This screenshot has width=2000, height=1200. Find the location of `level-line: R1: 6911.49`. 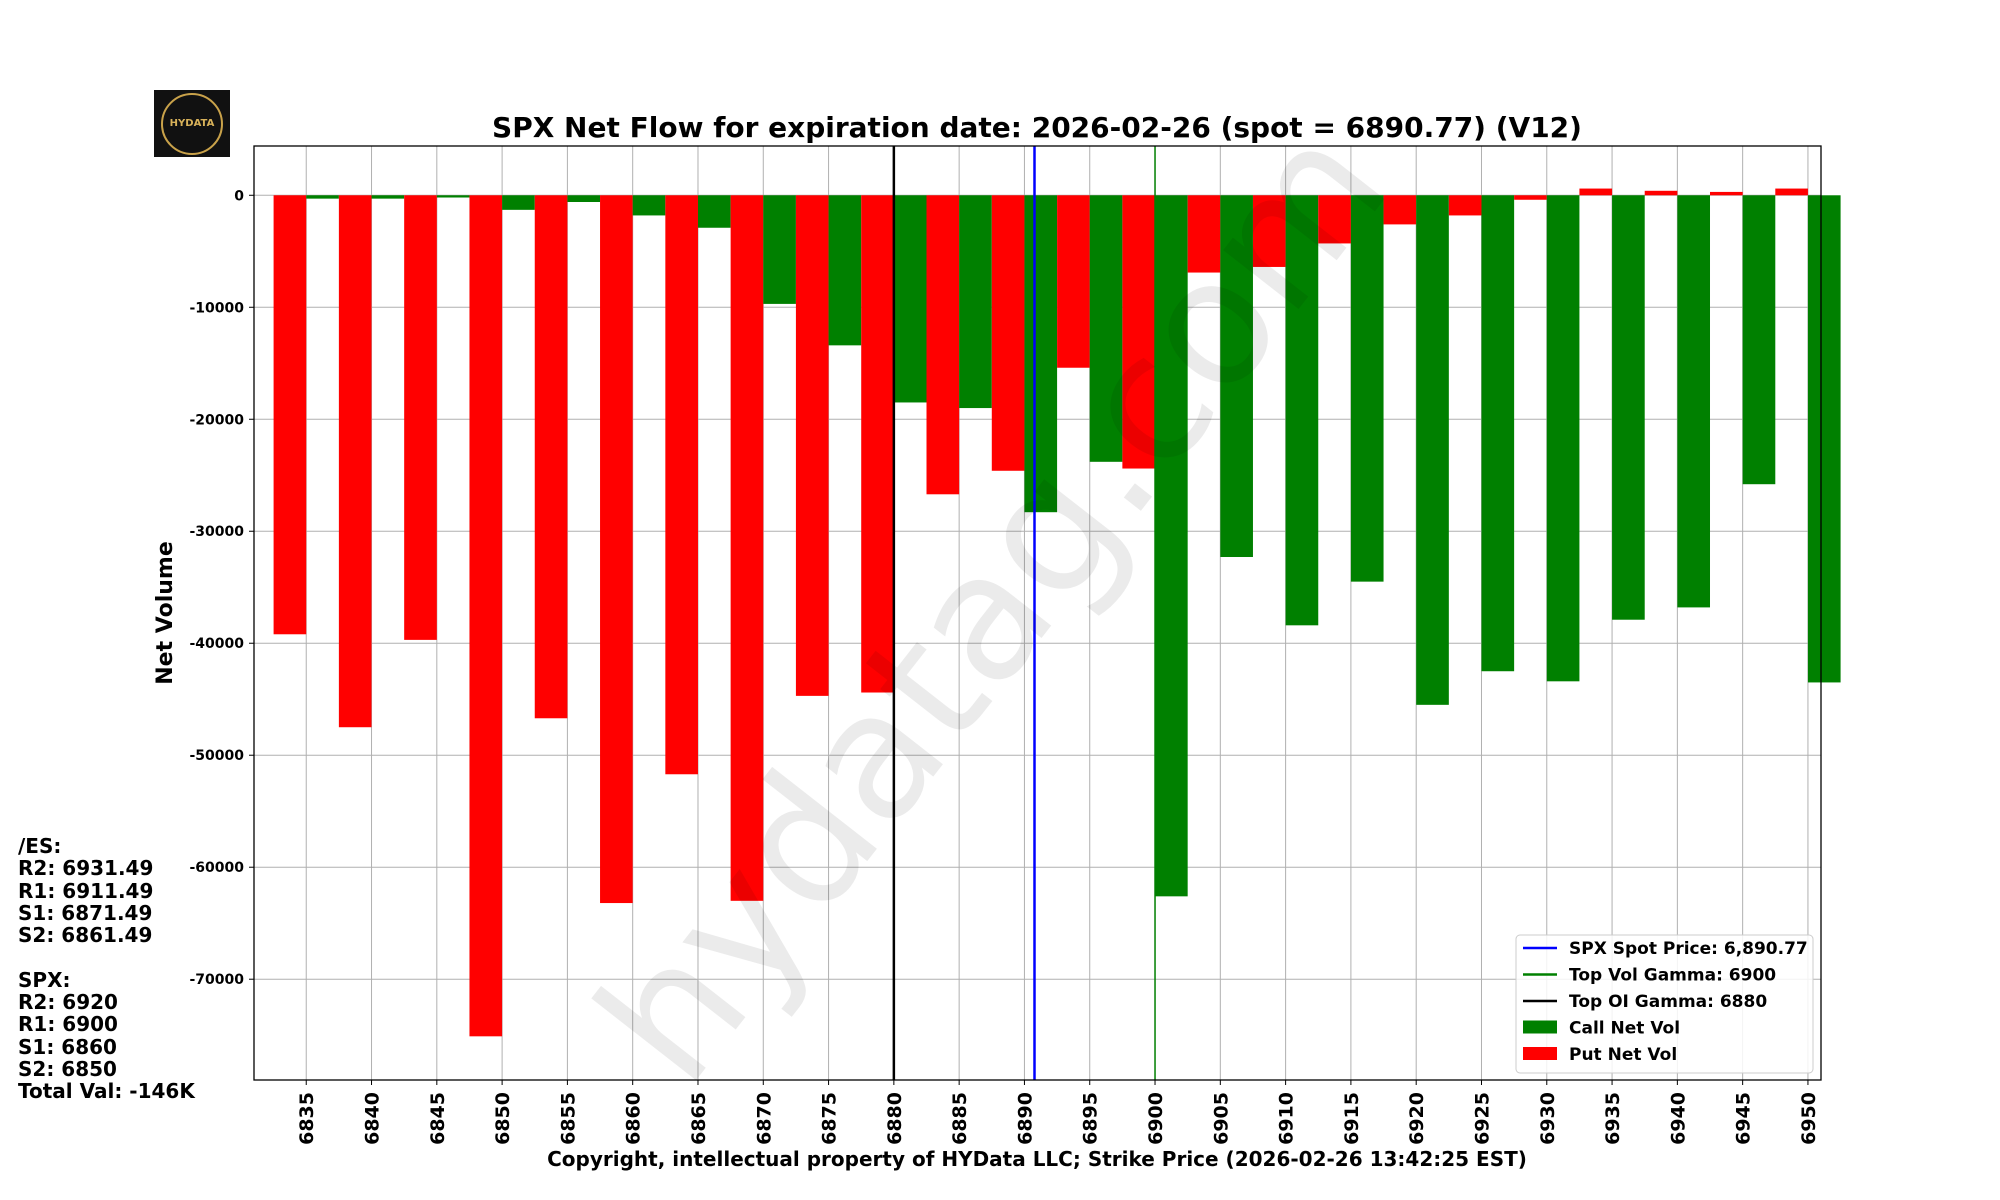

level-line: R1: 6911.49 is located at coordinates (86, 890).